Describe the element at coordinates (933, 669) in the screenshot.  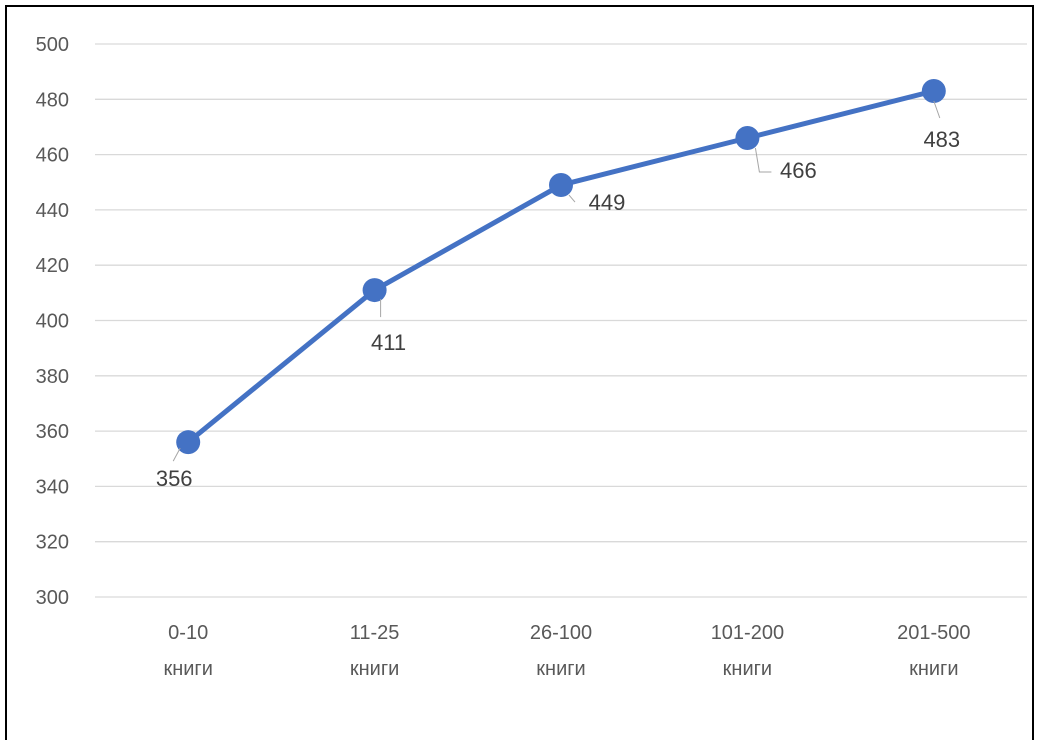
I see `x-tick-label-4-1: книги` at that location.